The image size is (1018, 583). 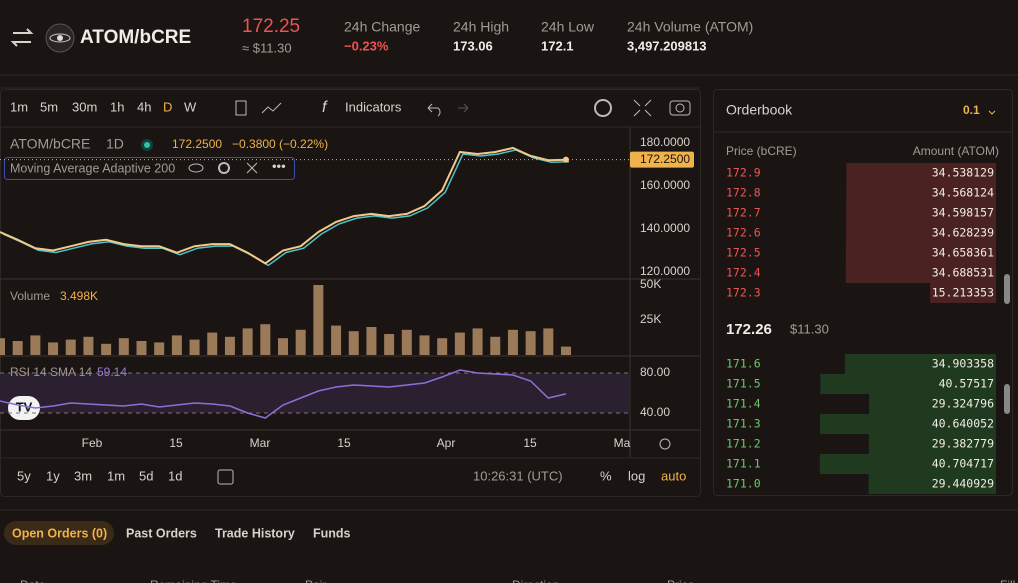 What do you see at coordinates (743, 253) in the screenshot?
I see `ask-price: 172.5` at bounding box center [743, 253].